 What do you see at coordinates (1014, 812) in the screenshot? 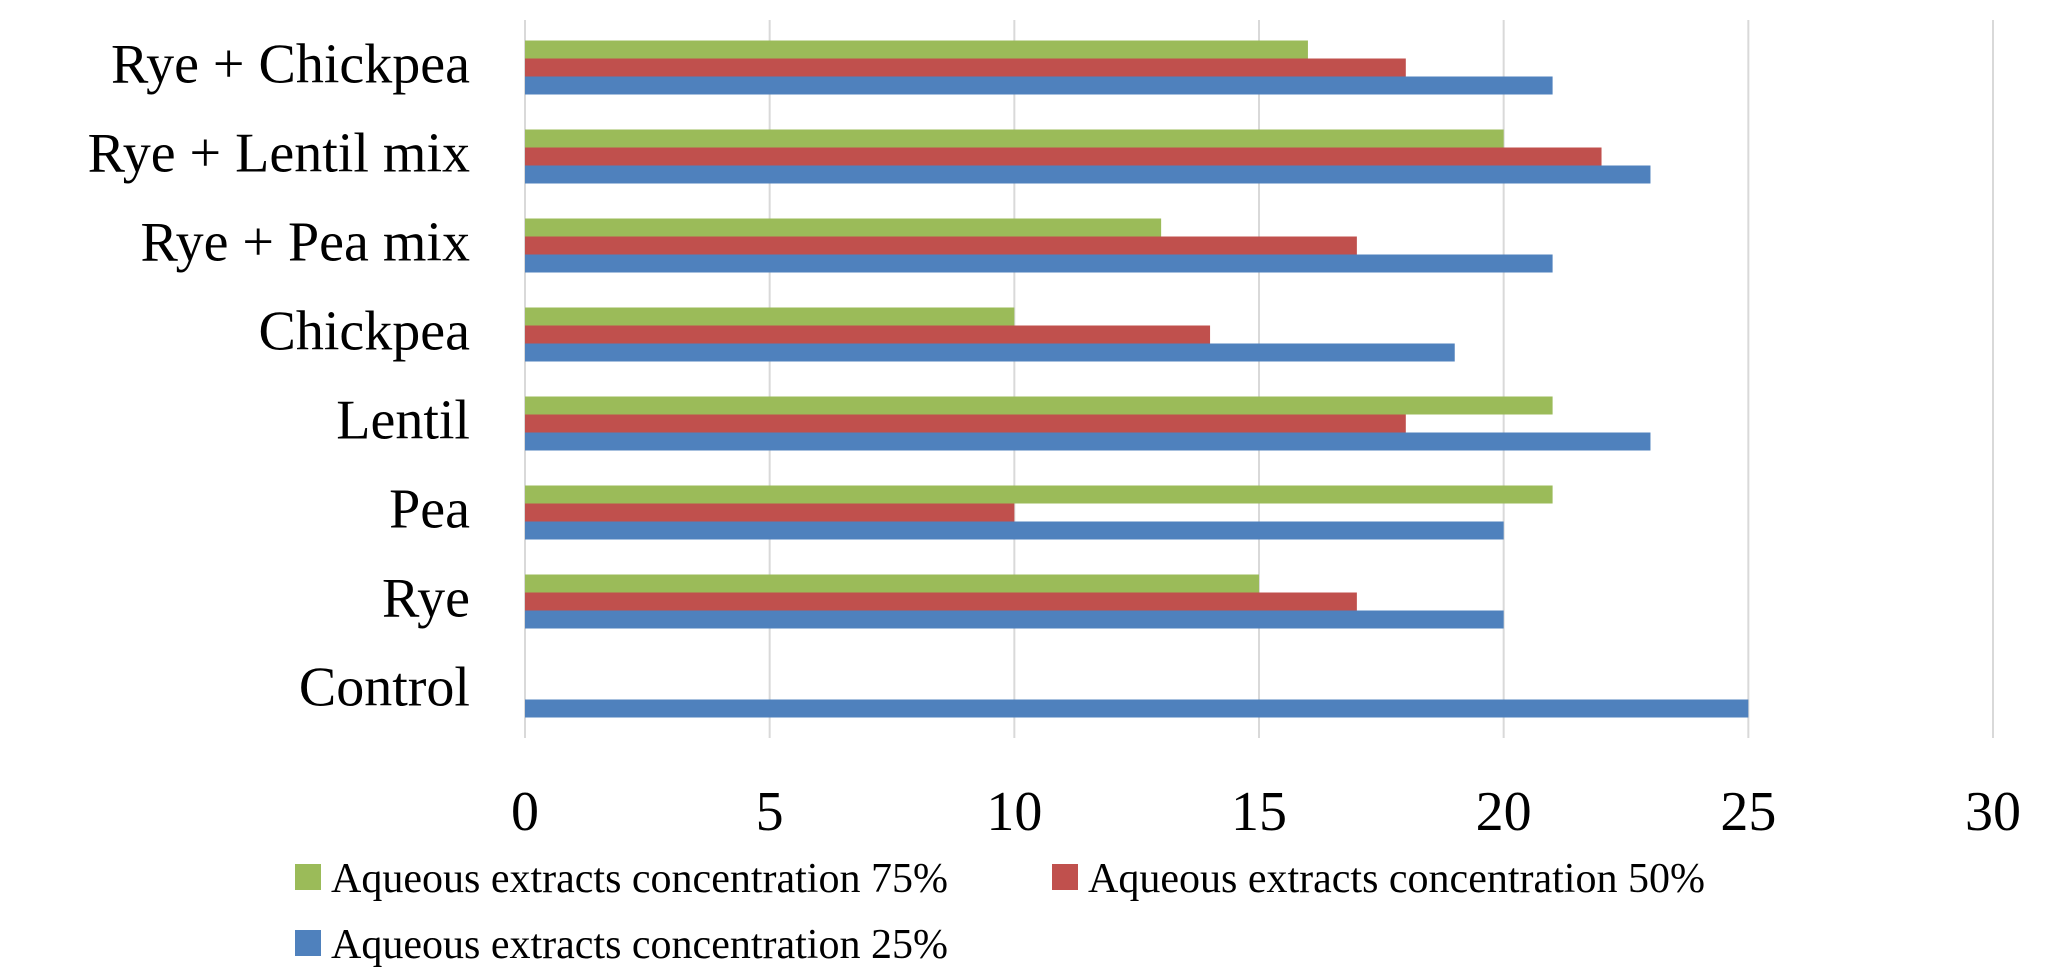
I see `x-tick-label-10: 10` at bounding box center [1014, 812].